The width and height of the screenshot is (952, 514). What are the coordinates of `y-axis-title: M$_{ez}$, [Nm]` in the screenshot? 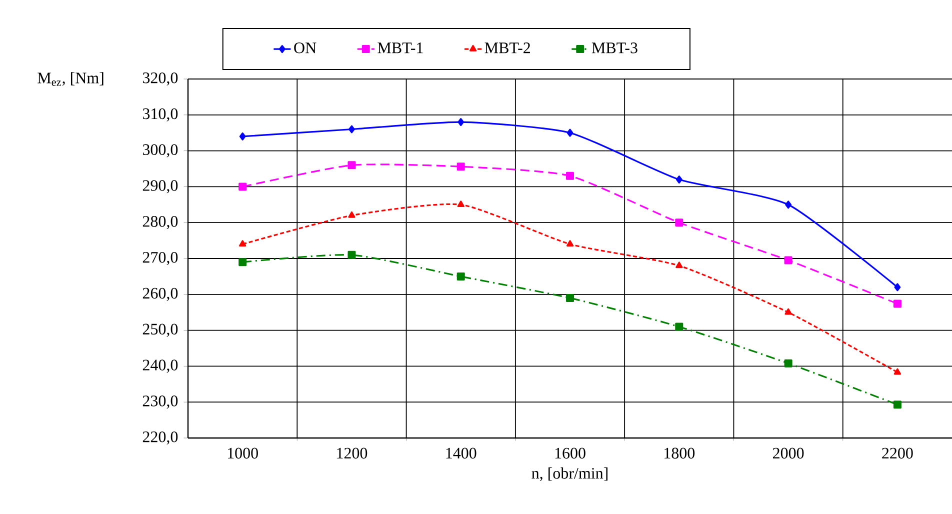 It's located at (71, 79).